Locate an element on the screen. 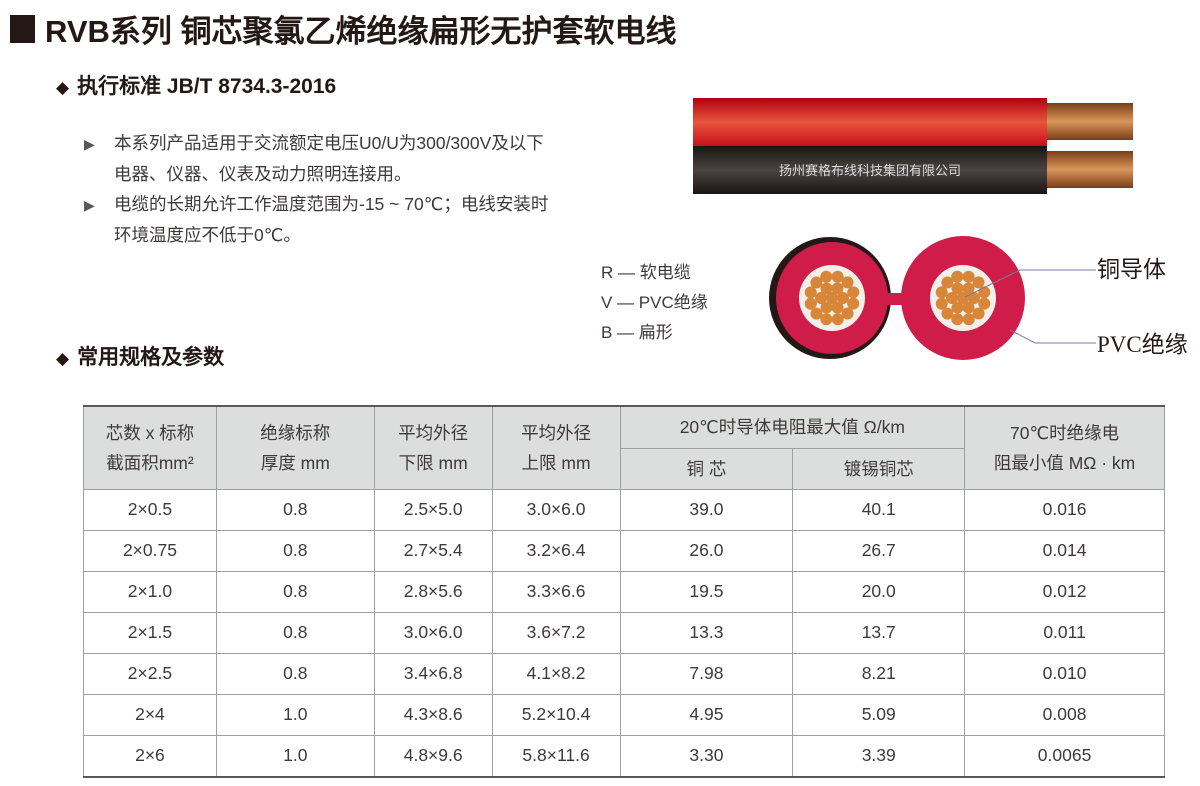 The width and height of the screenshot is (1200, 786). table-cell: 7.98 is located at coordinates (706, 673).